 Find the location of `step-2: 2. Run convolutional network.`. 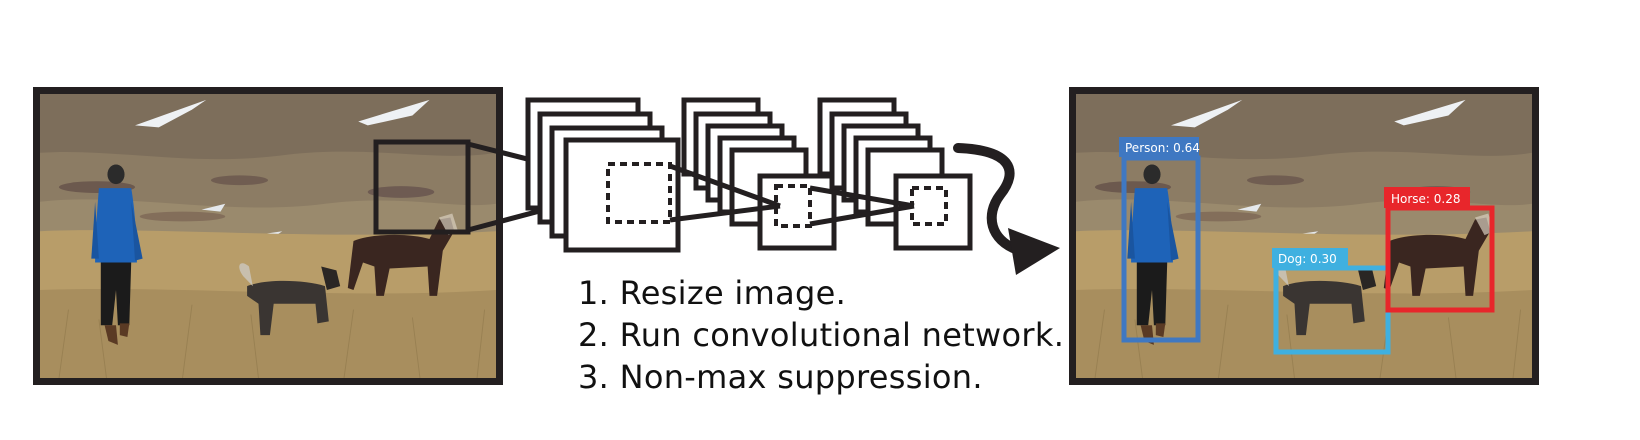

step-2: 2. Run convolutional network. is located at coordinates (821, 335).